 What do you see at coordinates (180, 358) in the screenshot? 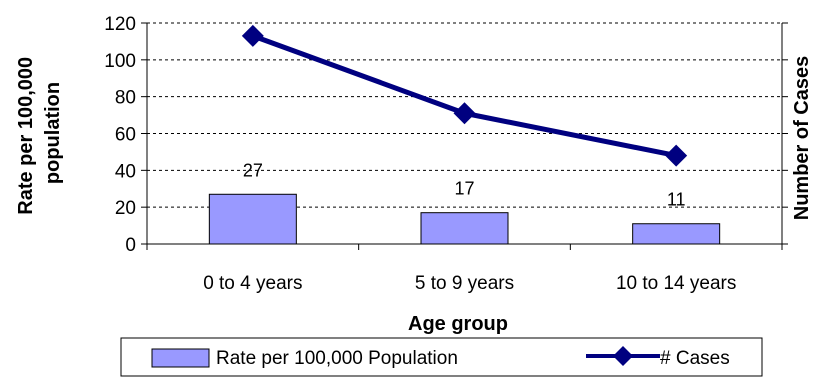
I see `legend-bar-swatch` at bounding box center [180, 358].